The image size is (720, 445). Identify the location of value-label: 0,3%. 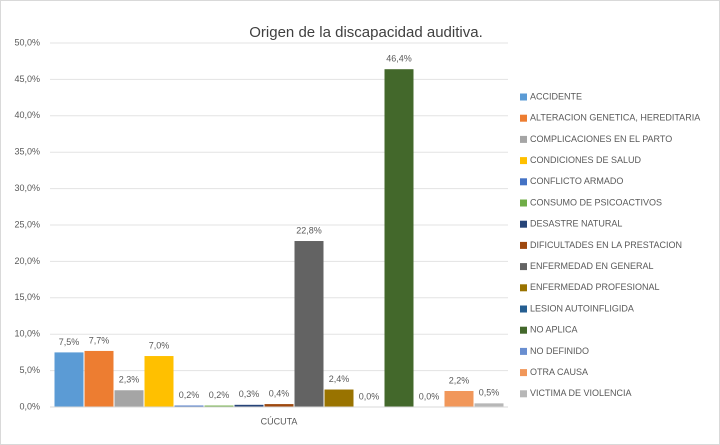
(249, 394).